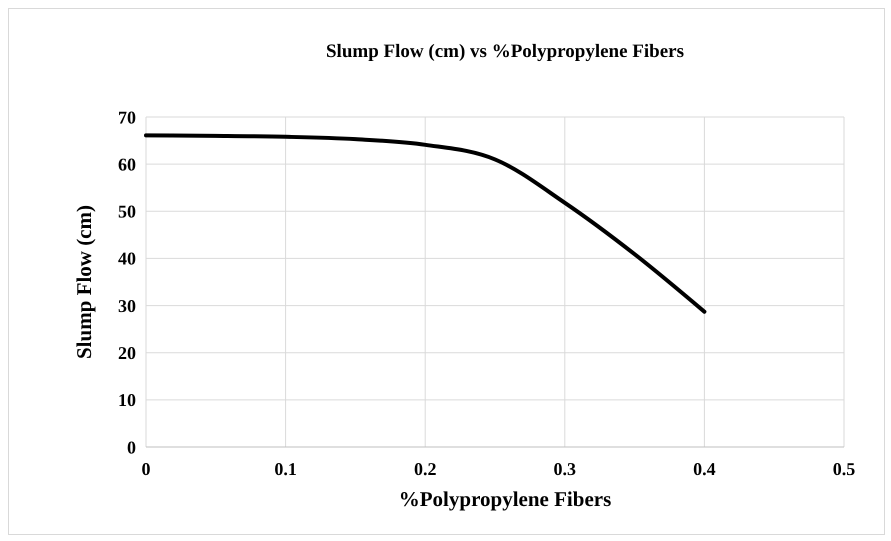 The width and height of the screenshot is (891, 541). Describe the element at coordinates (127, 212) in the screenshot. I see `y-tick-label: 50` at that location.